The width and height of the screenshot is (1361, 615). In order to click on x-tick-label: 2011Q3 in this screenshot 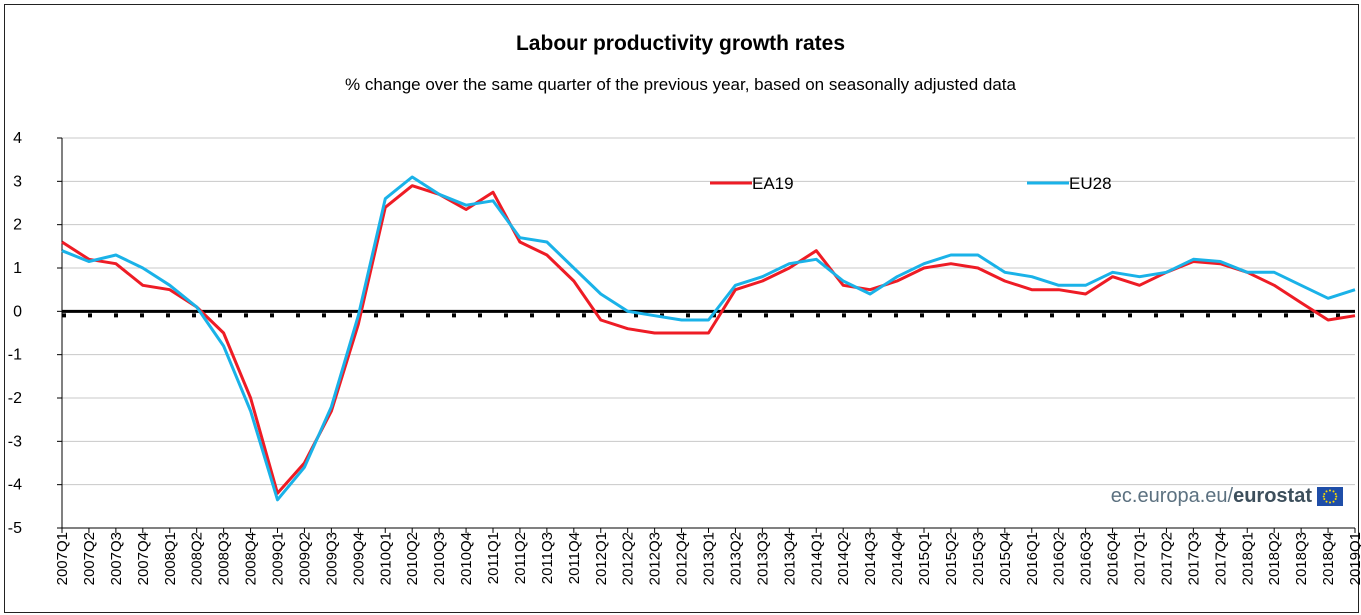, I will do `click(547, 558)`.